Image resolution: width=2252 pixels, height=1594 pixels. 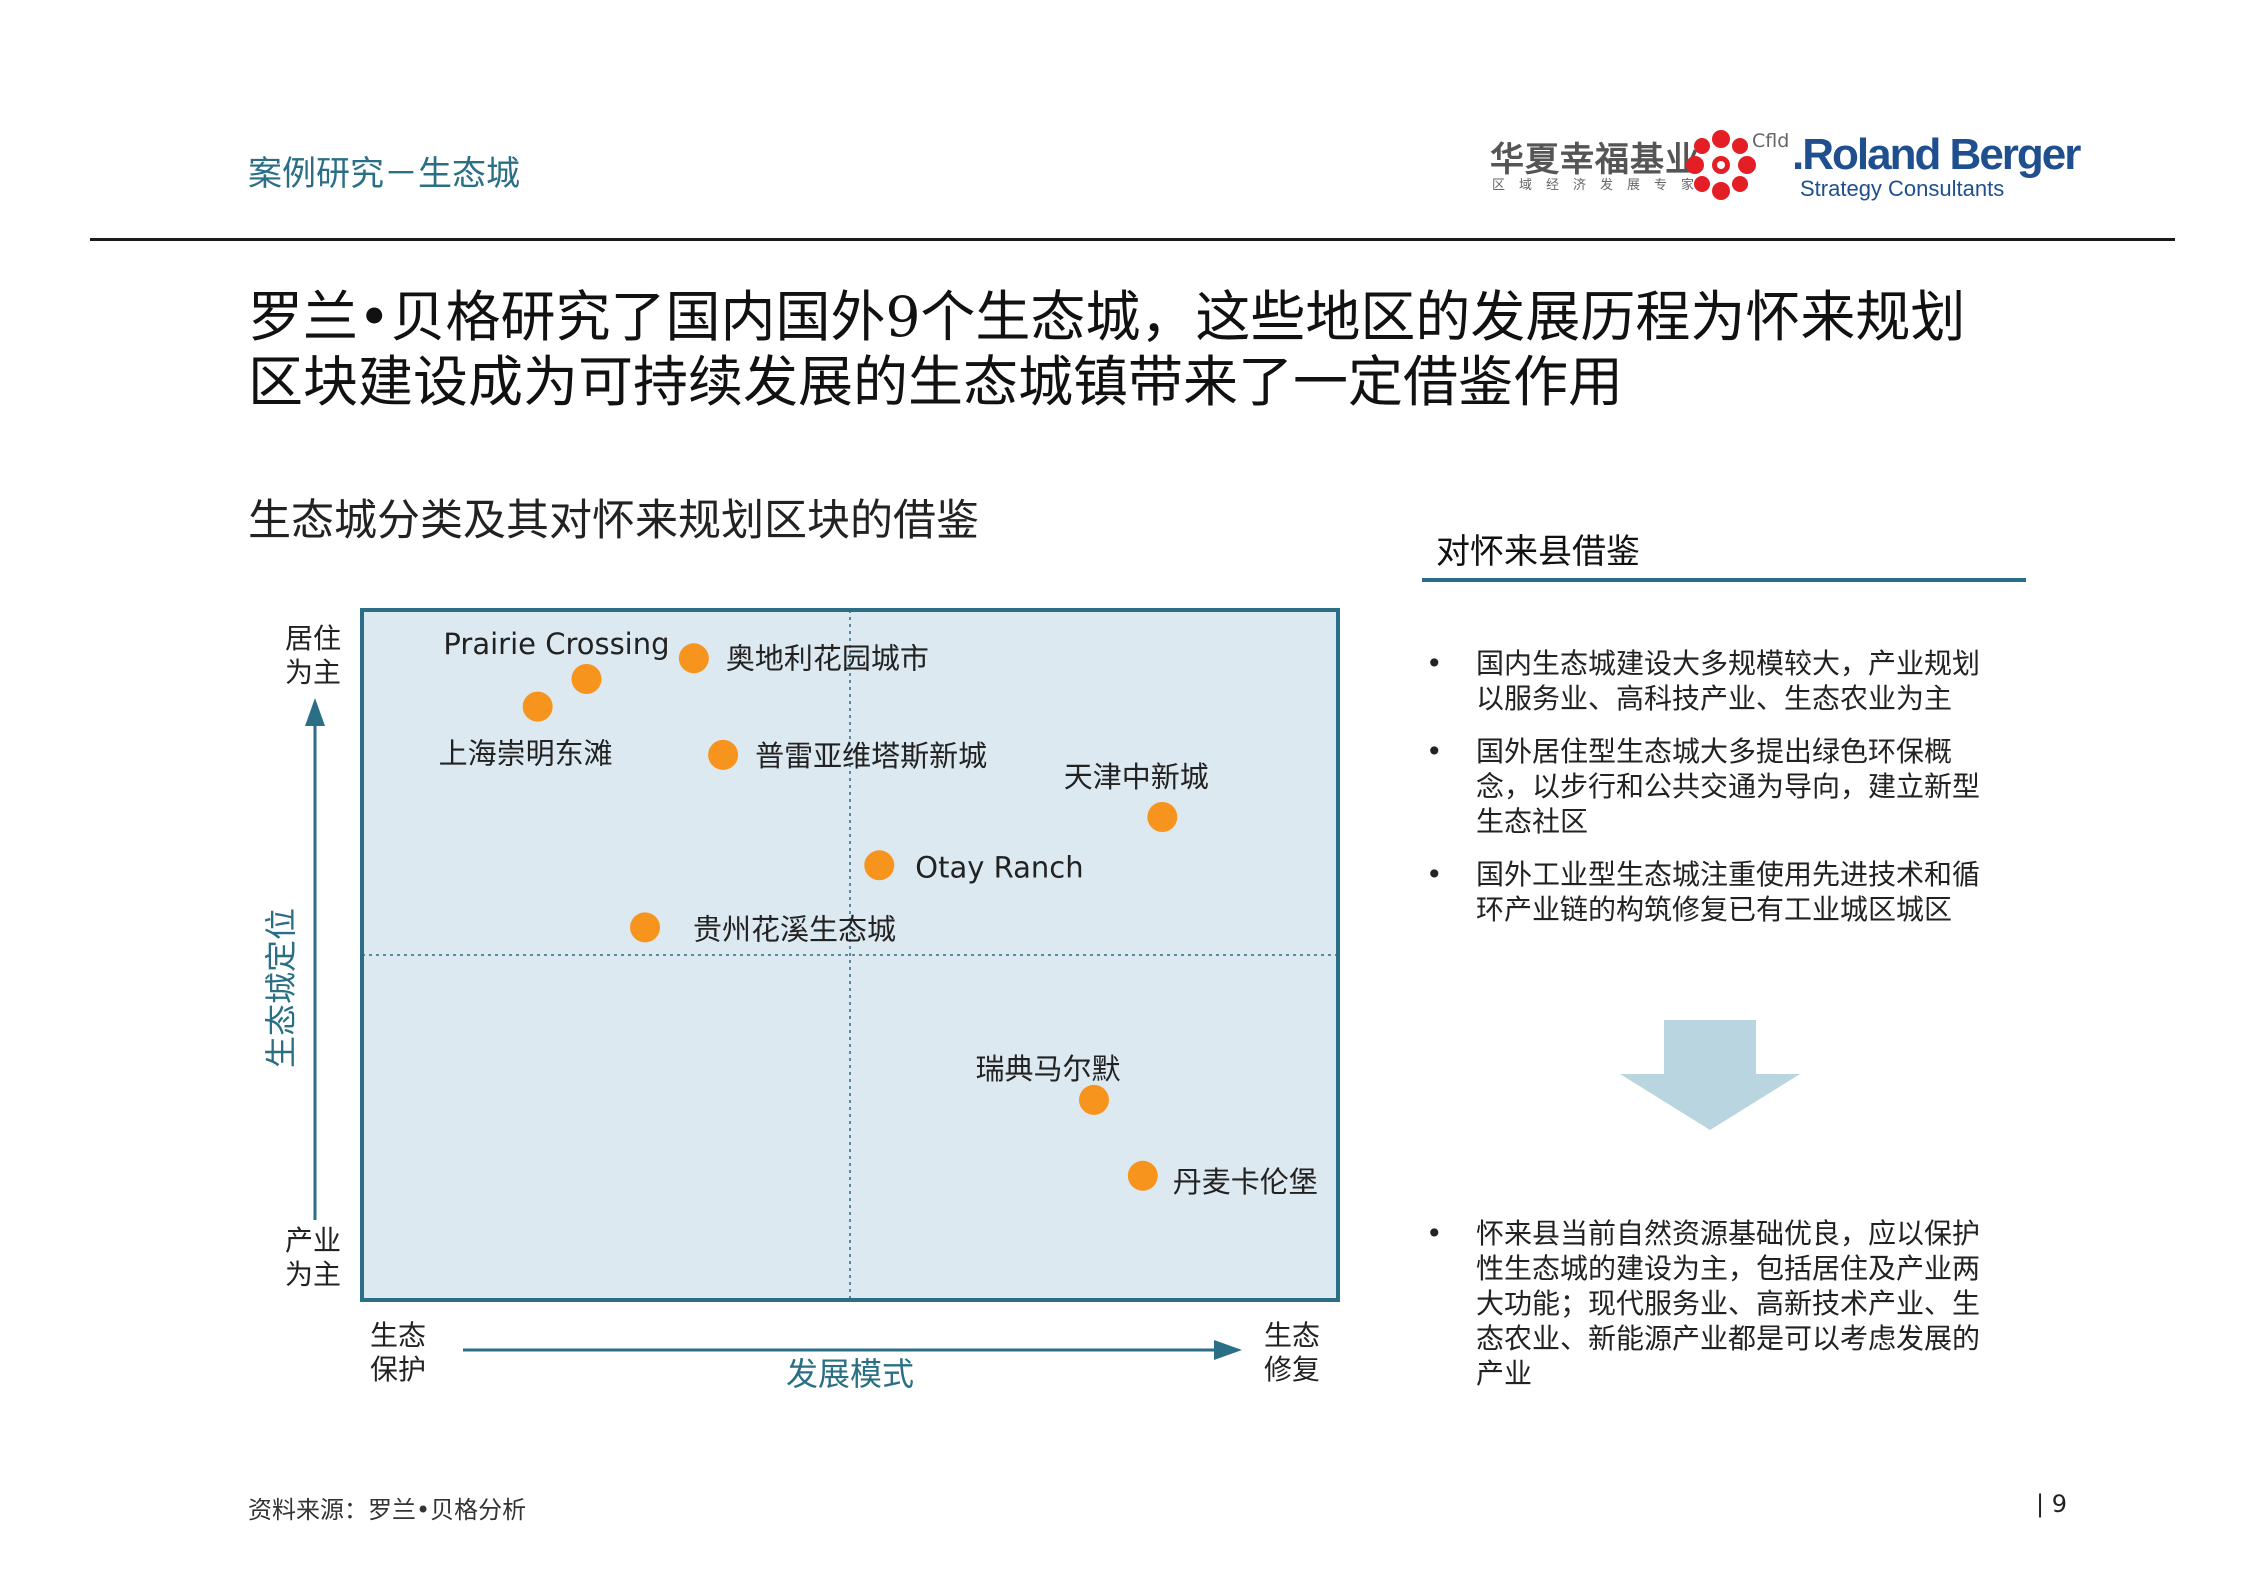 I want to click on logo-roland-berger-tagline: Strategy Consultants, so click(x=1902, y=188).